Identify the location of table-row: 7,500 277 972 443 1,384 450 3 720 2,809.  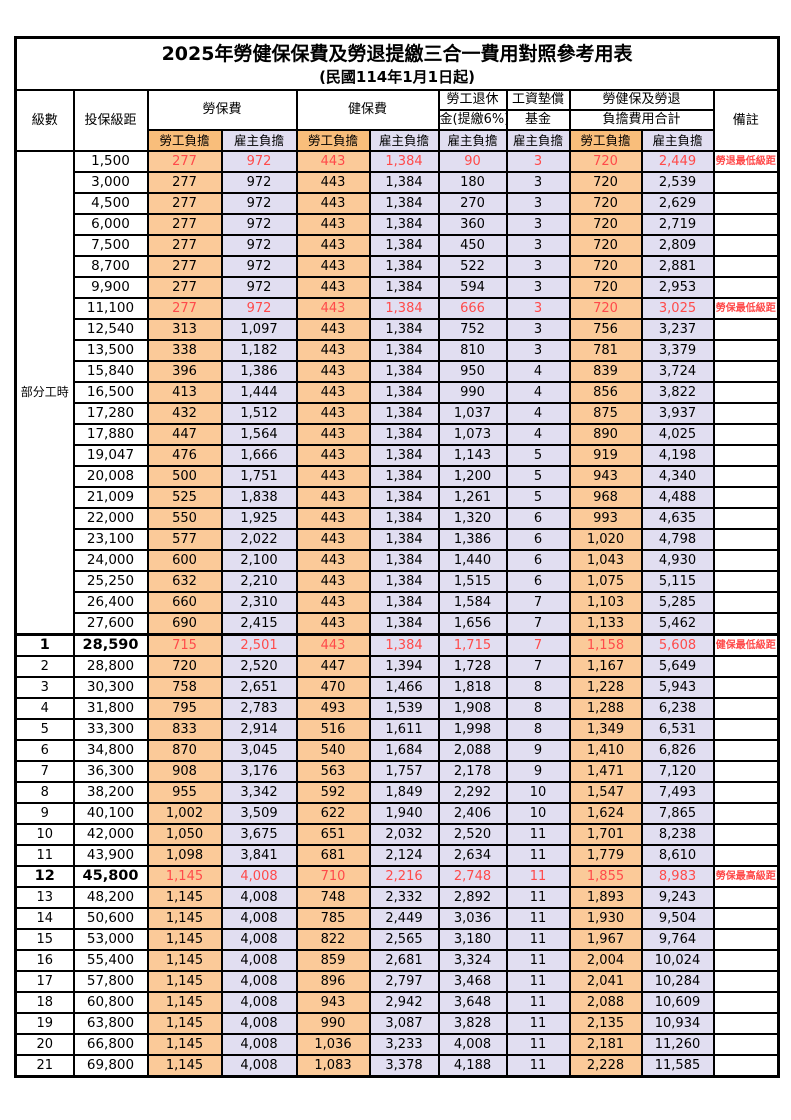
(398, 245).